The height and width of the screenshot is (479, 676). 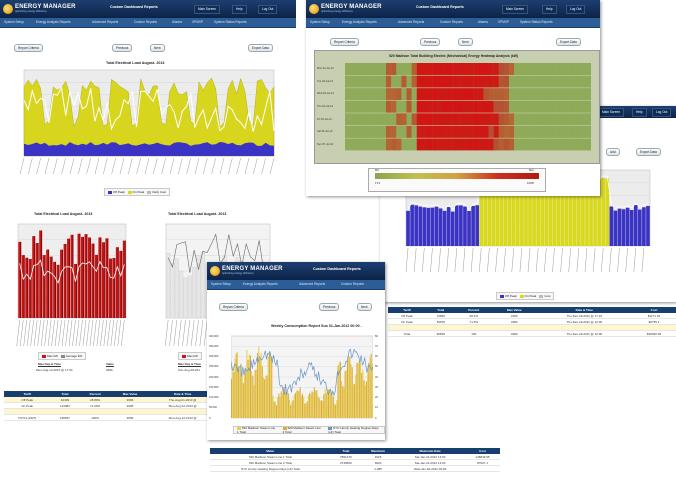 What do you see at coordinates (440, 316) in the screenshot?
I see `cell: 74896` at bounding box center [440, 316].